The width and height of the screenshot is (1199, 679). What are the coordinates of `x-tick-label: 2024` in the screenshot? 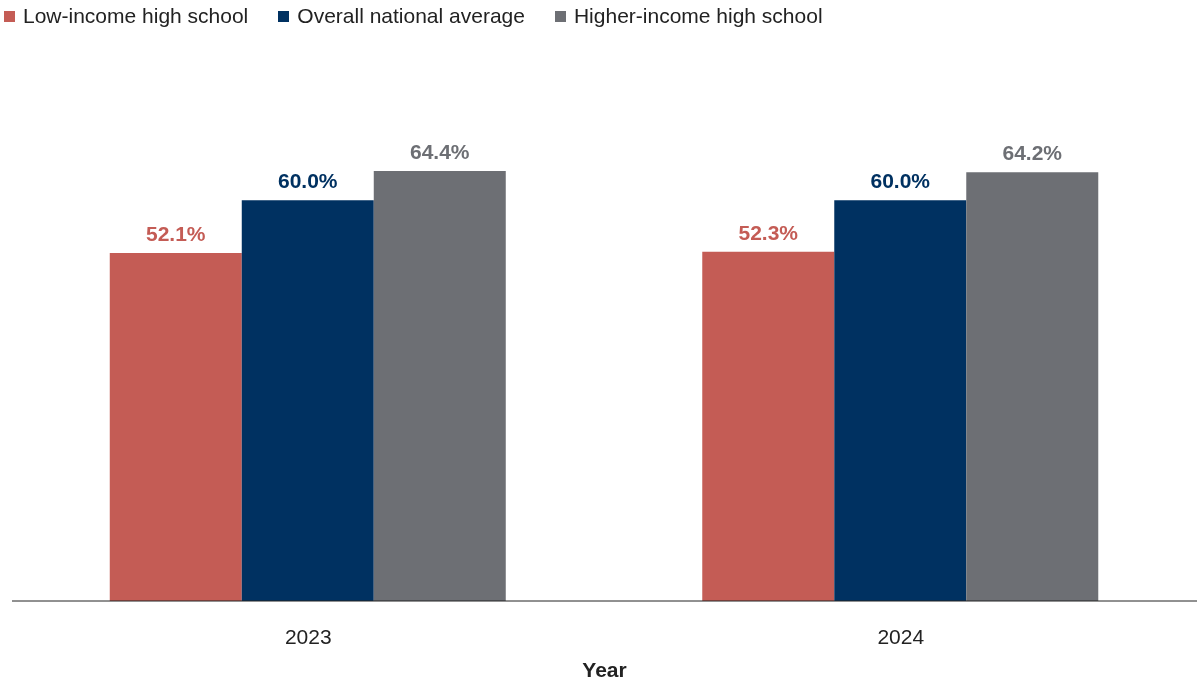 It's located at (901, 636).